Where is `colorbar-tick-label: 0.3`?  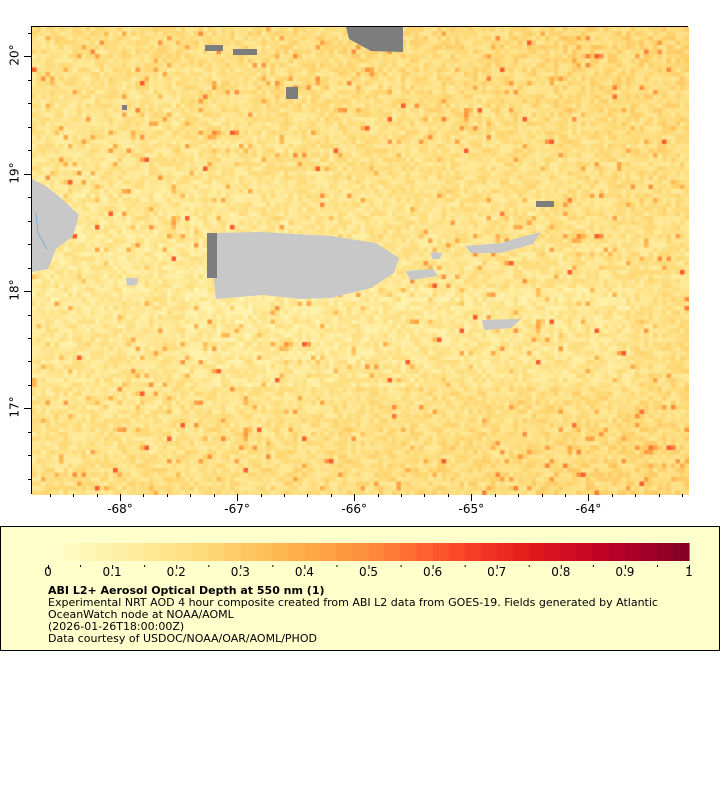
colorbar-tick-label: 0.3 is located at coordinates (240, 572).